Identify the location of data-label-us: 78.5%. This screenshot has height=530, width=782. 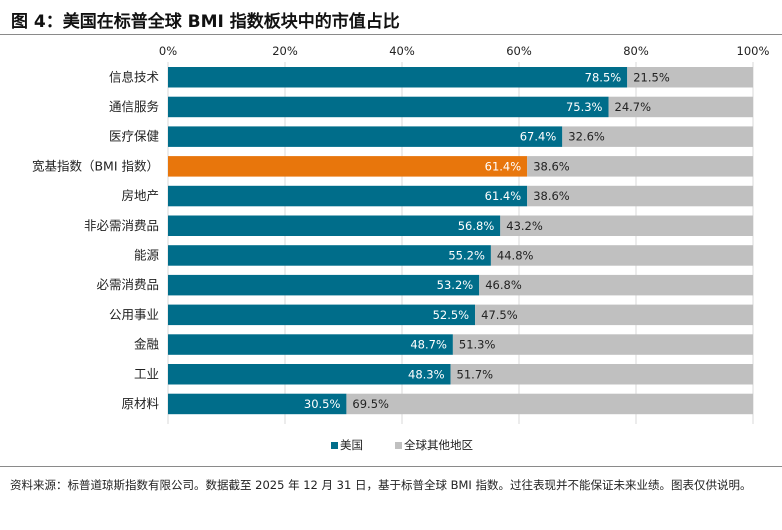
(603, 77).